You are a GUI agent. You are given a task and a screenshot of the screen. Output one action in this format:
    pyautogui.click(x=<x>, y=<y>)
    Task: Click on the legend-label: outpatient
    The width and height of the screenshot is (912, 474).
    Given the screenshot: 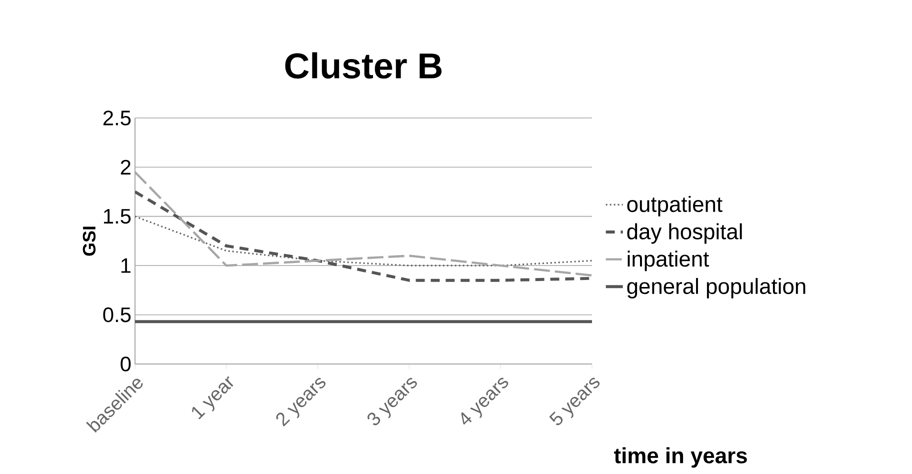 What is the action you would take?
    pyautogui.click(x=674, y=206)
    